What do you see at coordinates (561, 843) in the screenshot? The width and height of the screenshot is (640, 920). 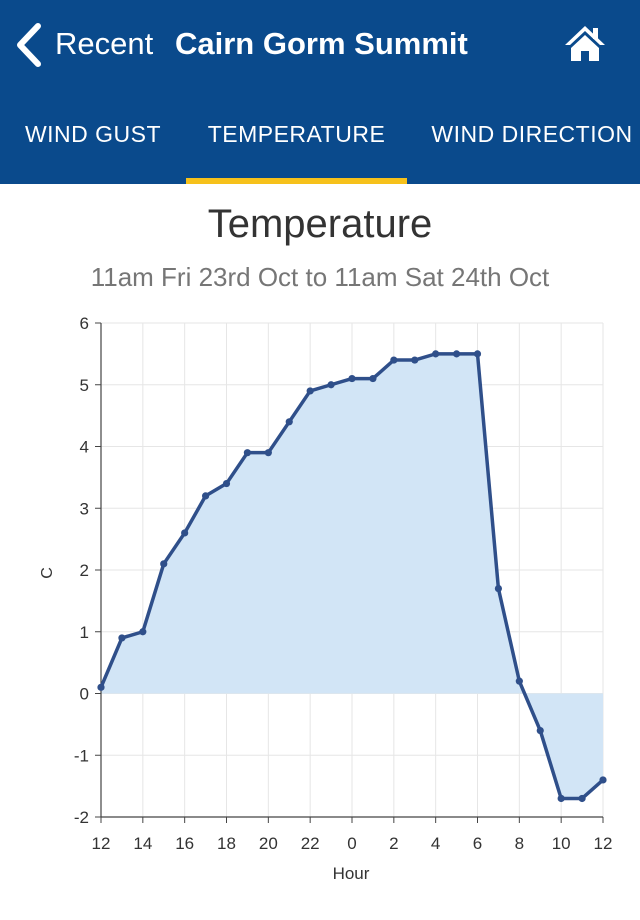 I see `x-tick-label: 10` at bounding box center [561, 843].